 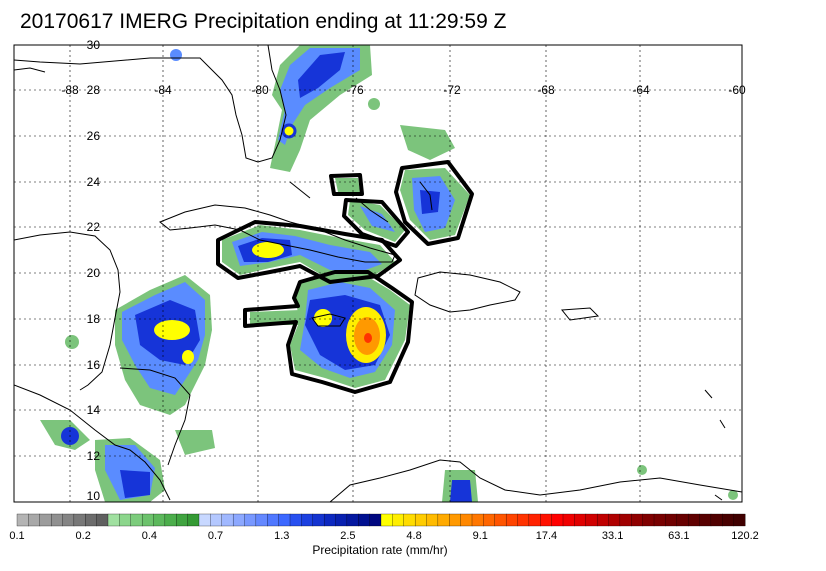 What do you see at coordinates (546, 536) in the screenshot?
I see `colorbar-tick-label: 17.4` at bounding box center [546, 536].